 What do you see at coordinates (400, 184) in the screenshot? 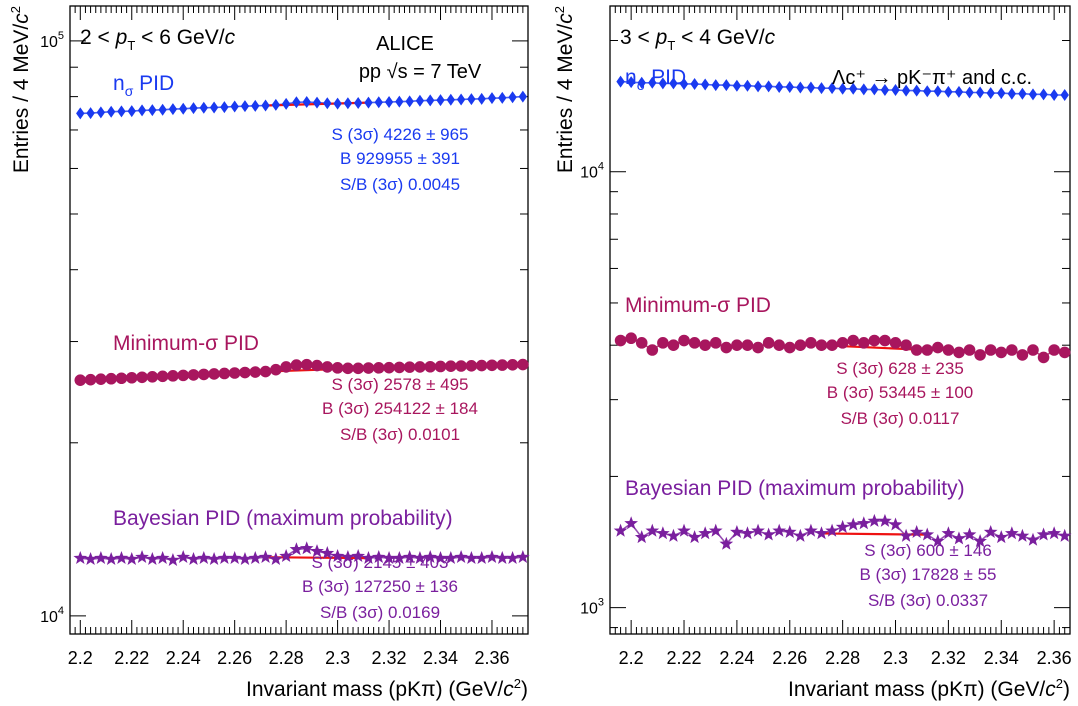
I see `left-stats-line: S/B (3σ) 0.0045` at bounding box center [400, 184].